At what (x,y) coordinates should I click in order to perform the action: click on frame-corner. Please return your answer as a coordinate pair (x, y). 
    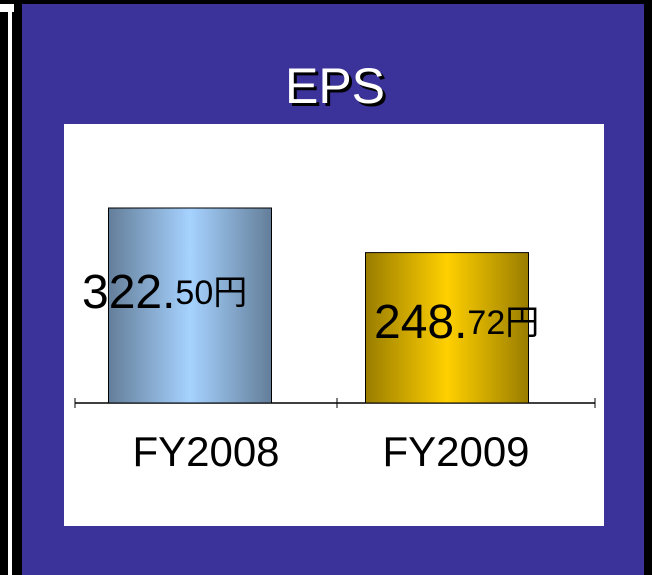
    Looking at the image, I should click on (7, 8).